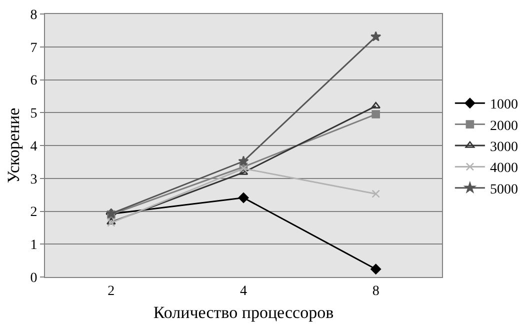 This screenshot has width=531, height=327. What do you see at coordinates (34, 278) in the screenshot?
I see `y-tick-label: 0` at bounding box center [34, 278].